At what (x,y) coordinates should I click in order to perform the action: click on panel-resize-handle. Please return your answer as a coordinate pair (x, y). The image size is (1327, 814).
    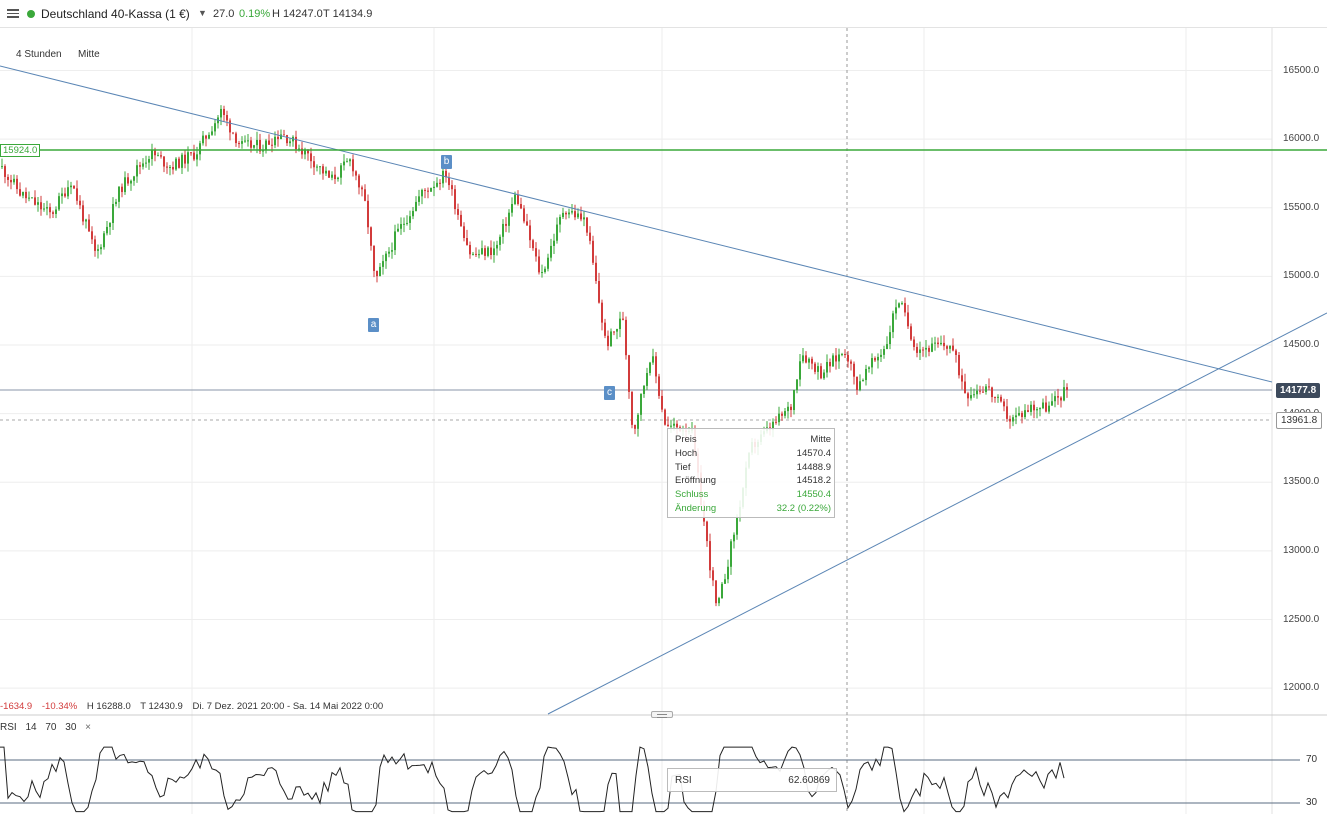
    Looking at the image, I should click on (662, 714).